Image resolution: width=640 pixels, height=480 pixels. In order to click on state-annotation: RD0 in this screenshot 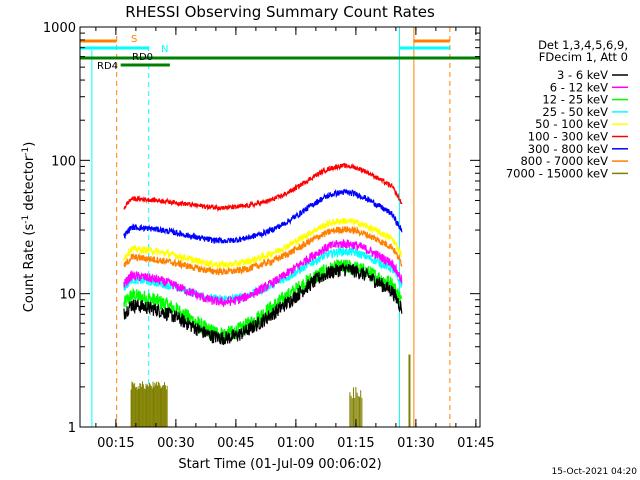, I will do `click(142, 57)`.